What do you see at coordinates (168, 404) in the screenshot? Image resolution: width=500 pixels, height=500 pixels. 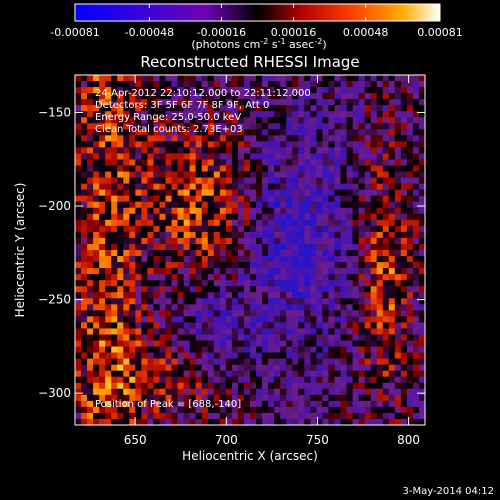 I see `peak-position-label: Position of Peak = [688,-140]` at bounding box center [168, 404].